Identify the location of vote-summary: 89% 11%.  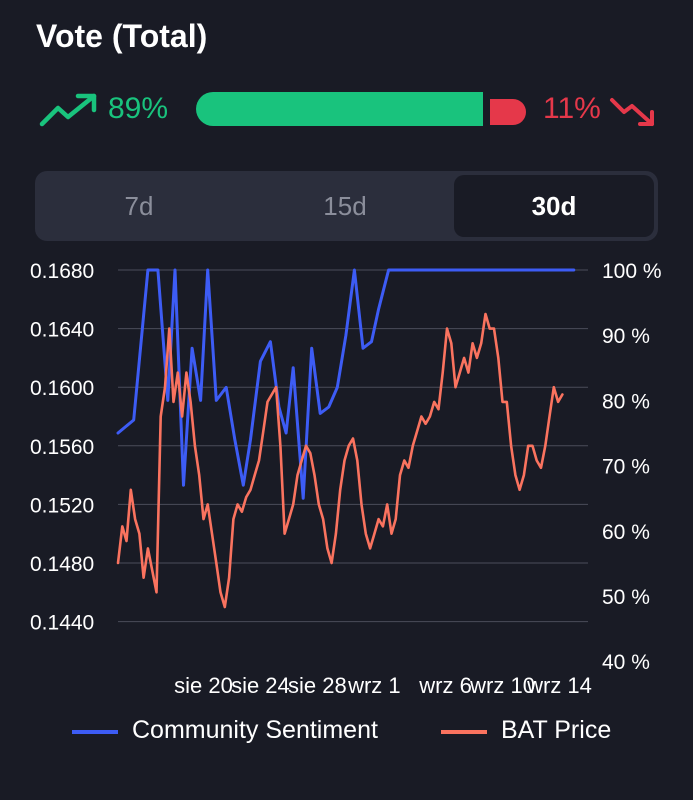
(346, 110).